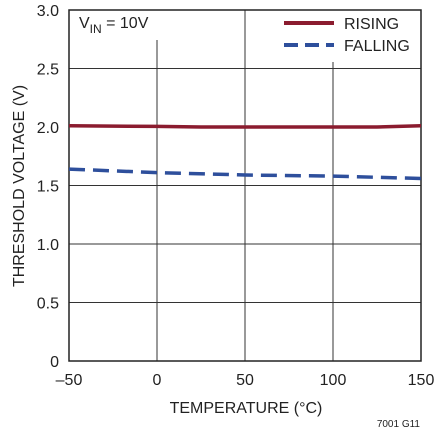  Describe the element at coordinates (245, 174) in the screenshot. I see `series-line-falling` at that location.